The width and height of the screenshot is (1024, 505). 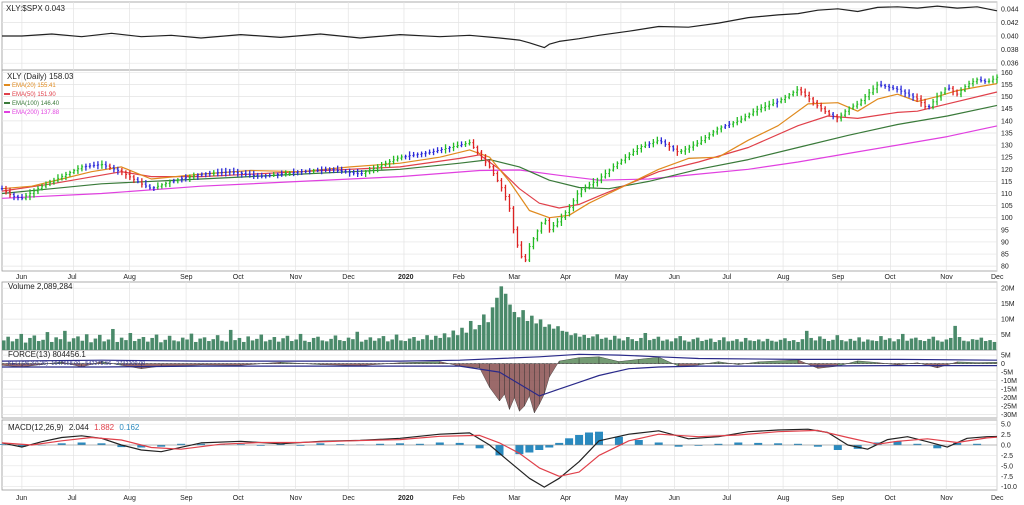 I want to click on y-tick-label: 0.044, so click(x=1010, y=9).